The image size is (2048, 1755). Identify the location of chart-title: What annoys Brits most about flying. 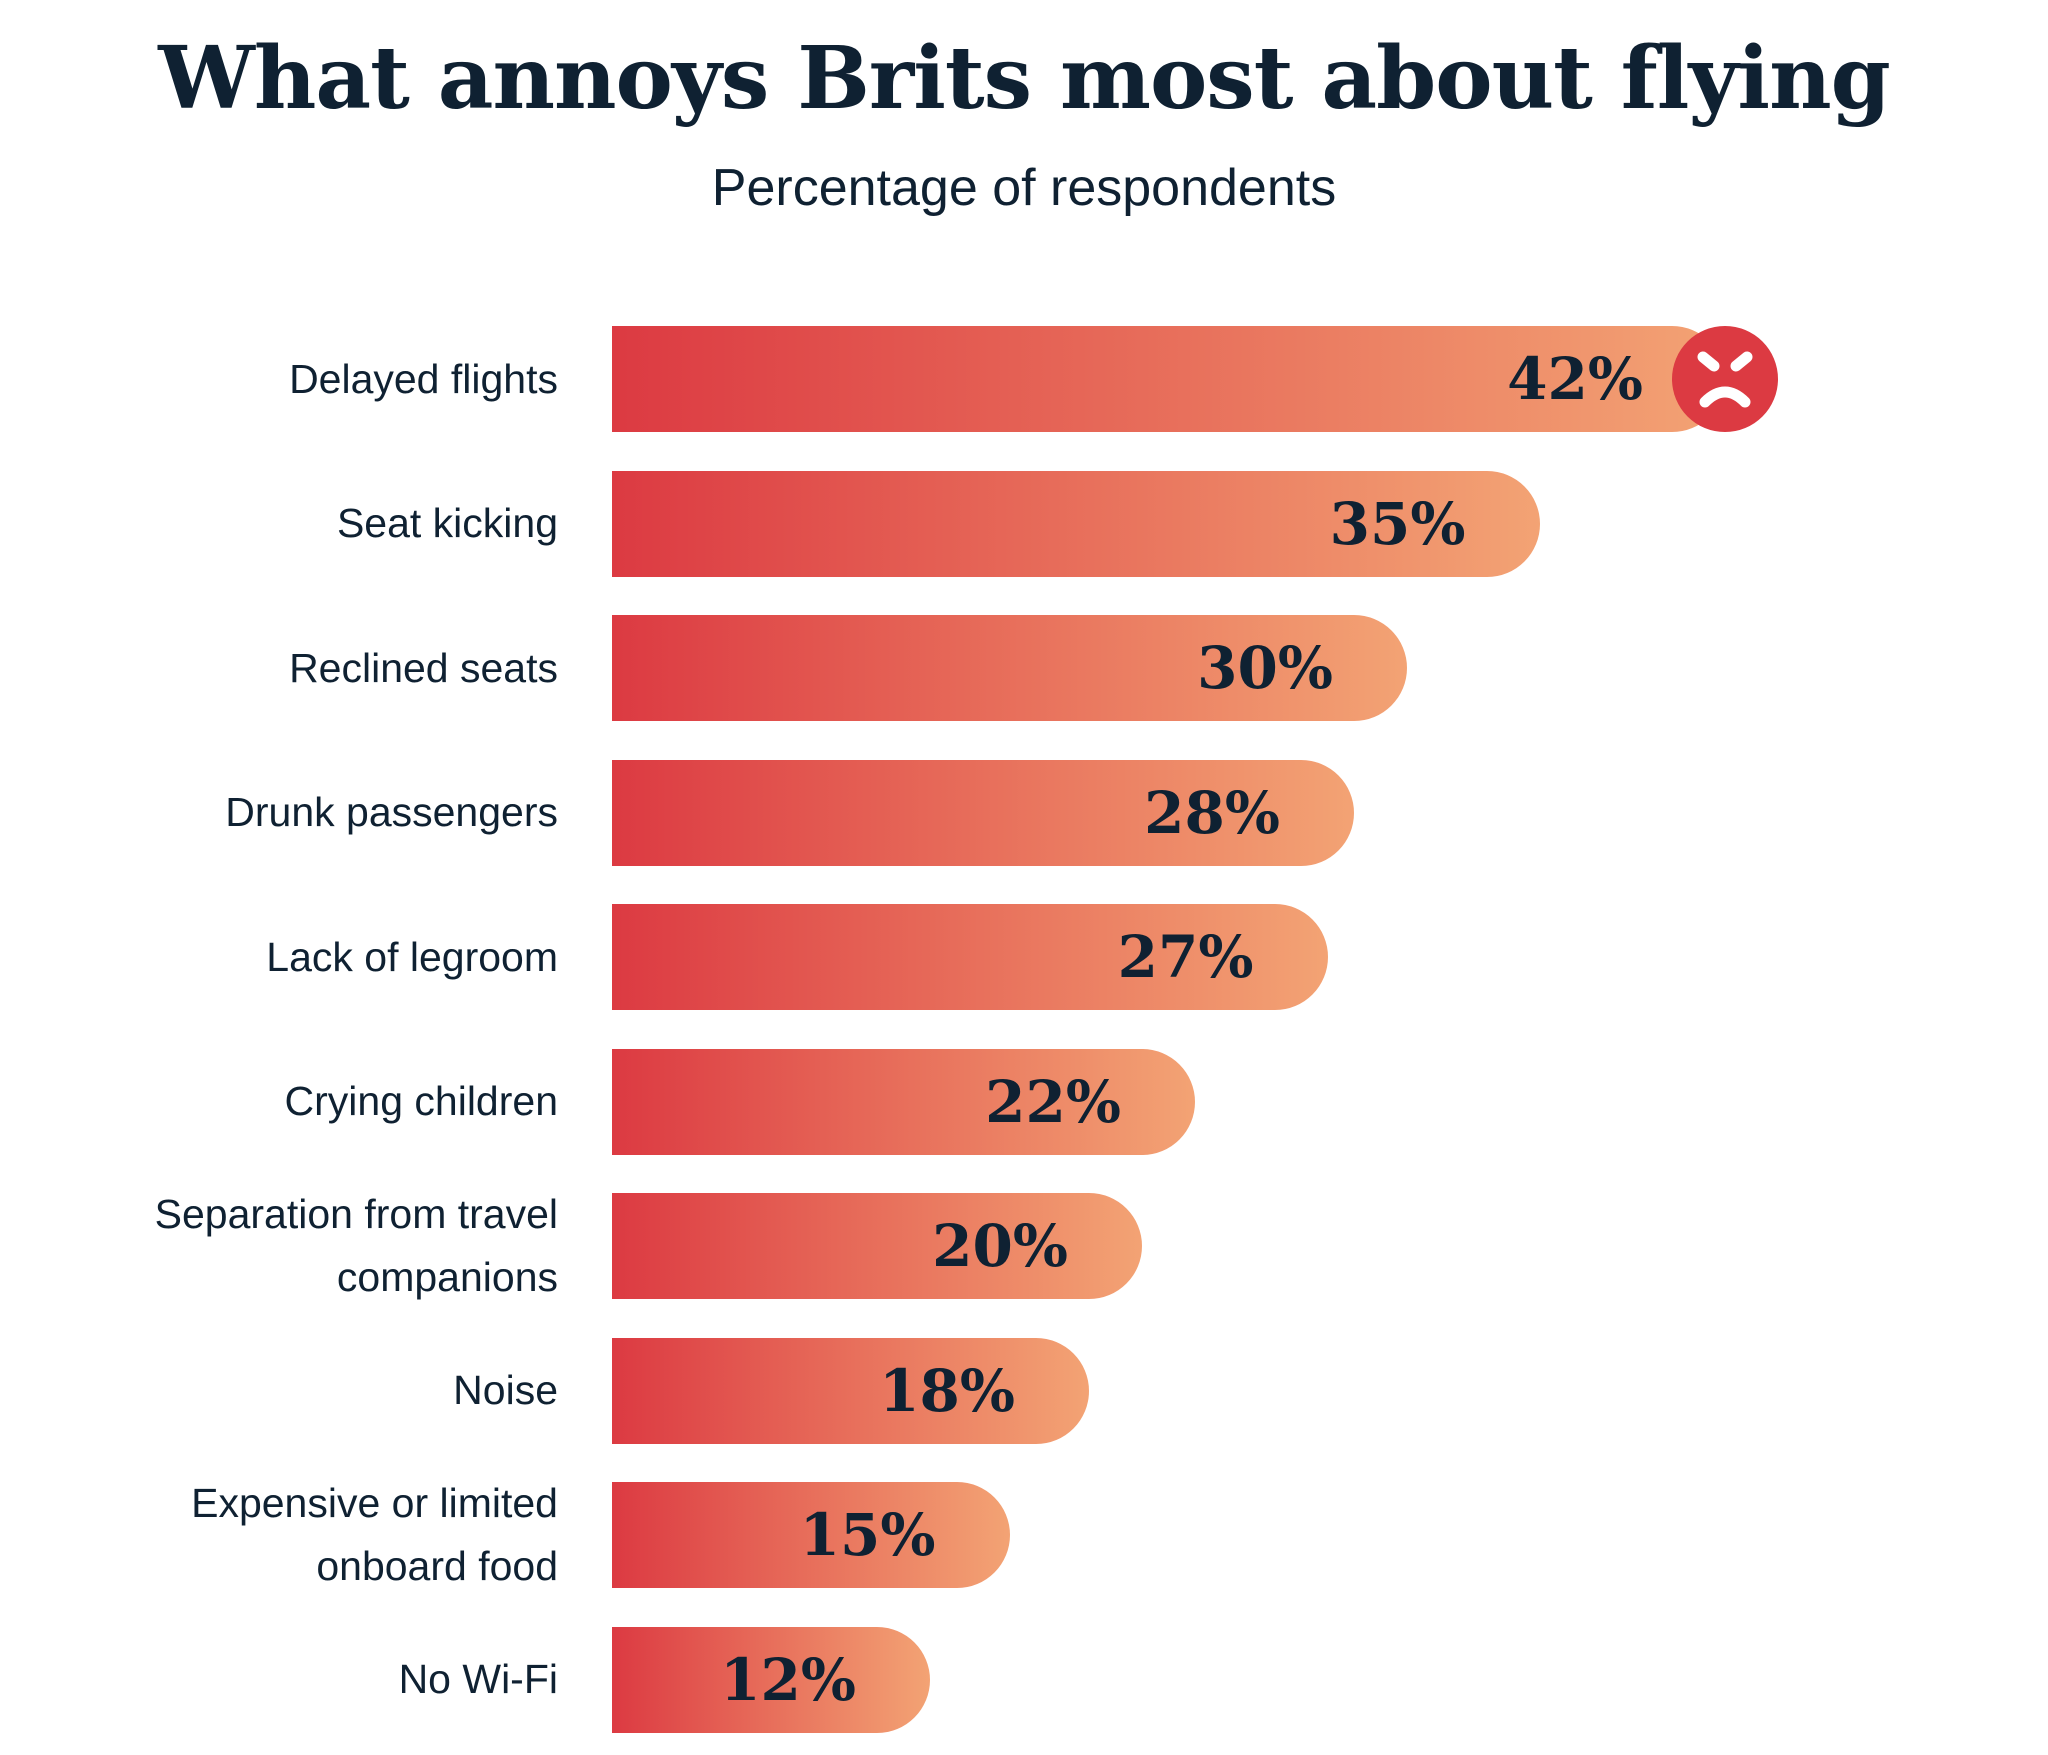
(1024, 78).